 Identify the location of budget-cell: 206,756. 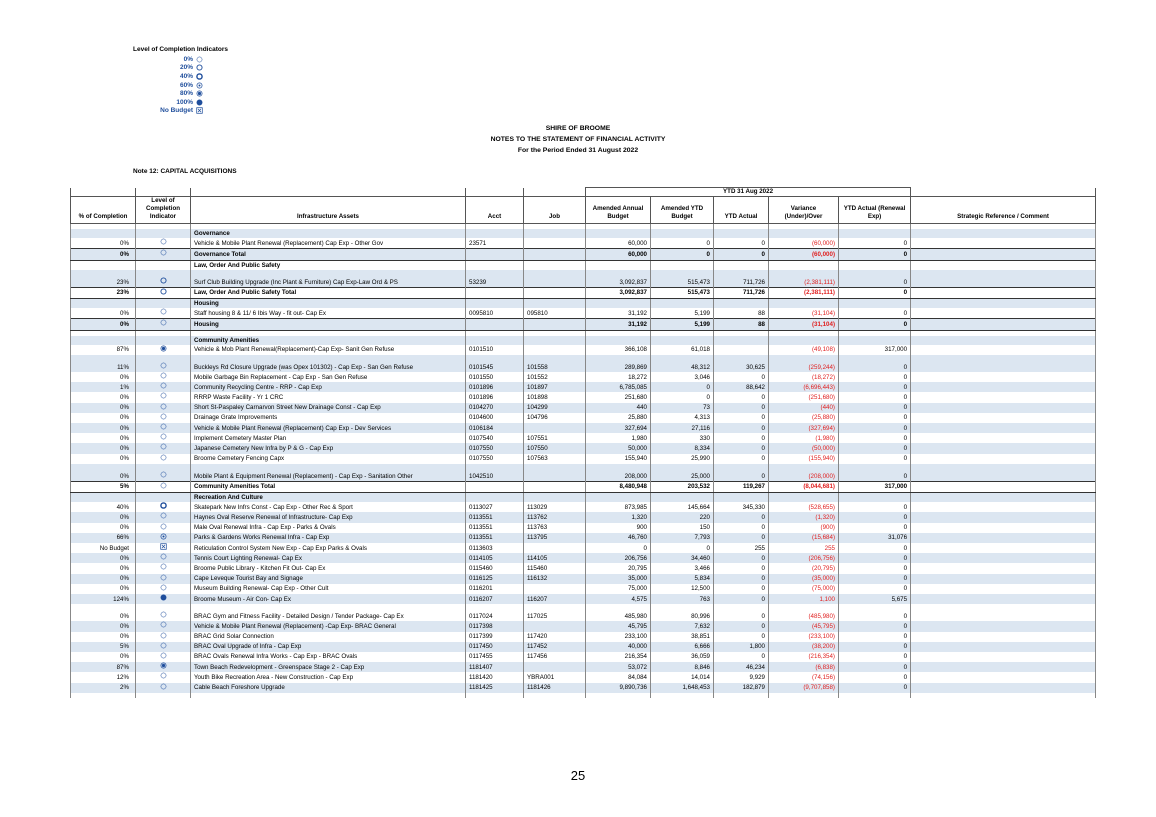
(618, 558).